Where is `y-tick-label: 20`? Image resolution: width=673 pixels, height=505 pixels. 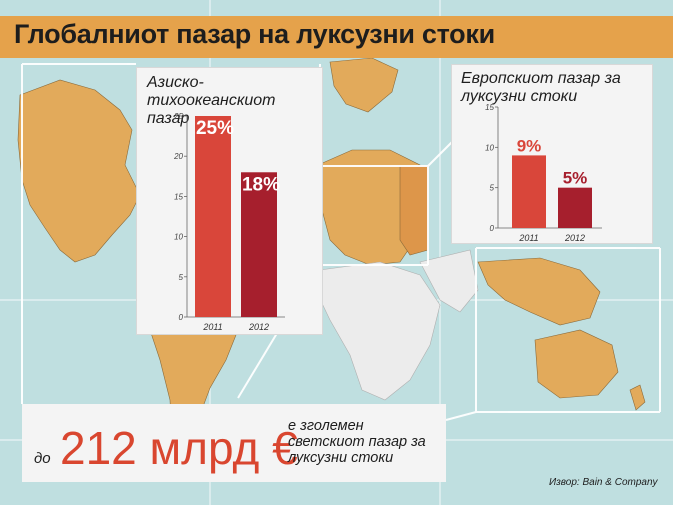
y-tick-label: 20 is located at coordinates (178, 156).